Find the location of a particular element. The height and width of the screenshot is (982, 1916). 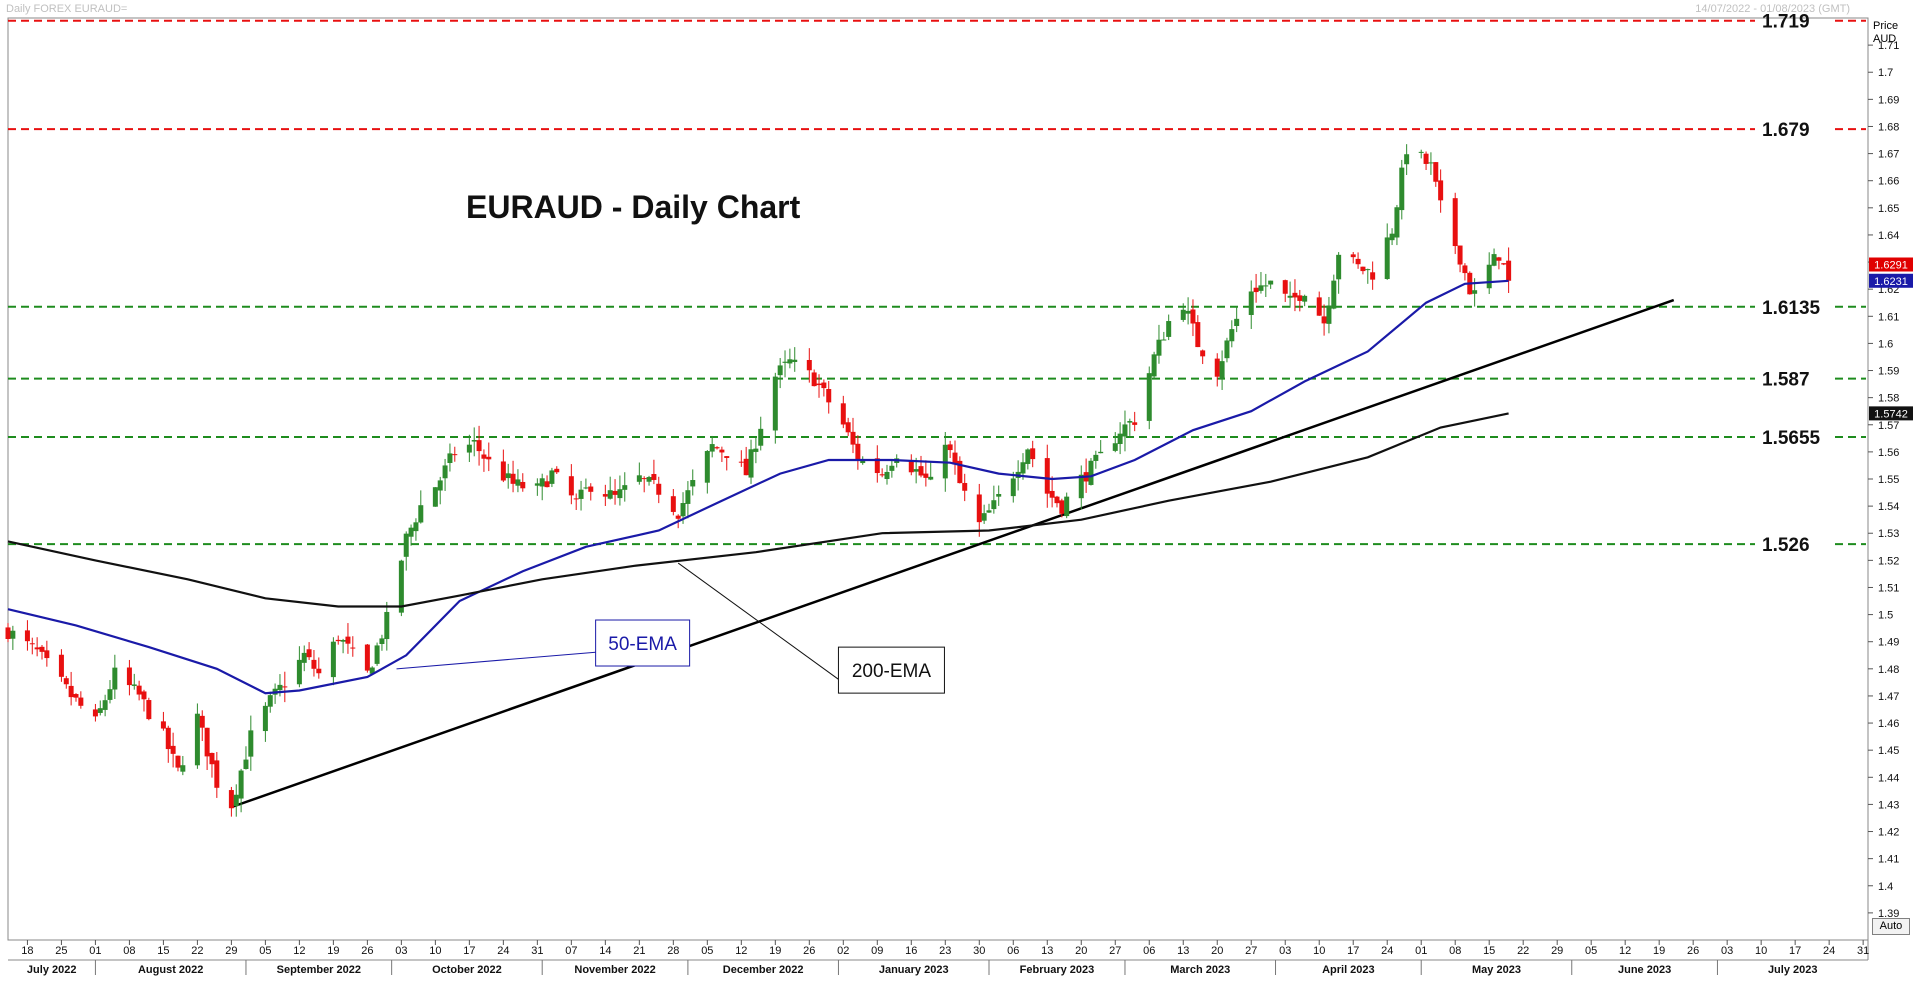

x-tick-label-2022-10-03: 03 is located at coordinates (401, 951).